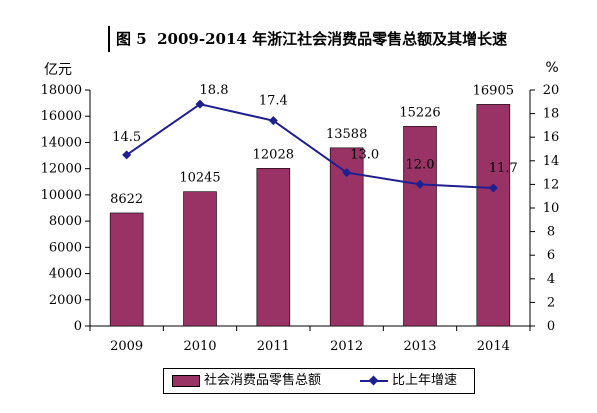 This screenshot has width=597, height=413. I want to click on chart-title: 图 5 2009-2014 年浙江社会消费品零售总额及其增长速, so click(307, 39).